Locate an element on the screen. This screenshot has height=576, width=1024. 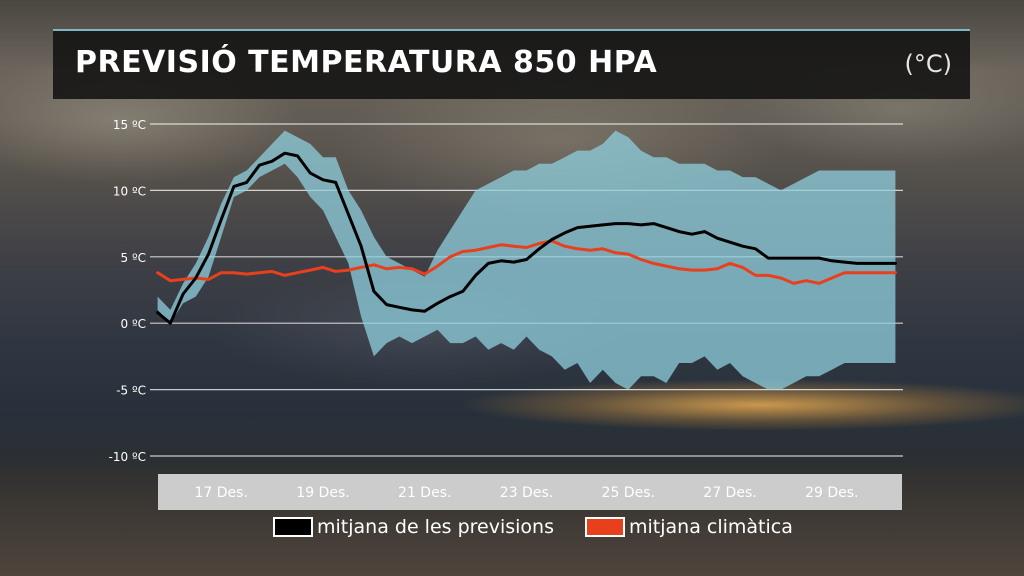
x-tick-label-5: 27 Des. is located at coordinates (729, 493).